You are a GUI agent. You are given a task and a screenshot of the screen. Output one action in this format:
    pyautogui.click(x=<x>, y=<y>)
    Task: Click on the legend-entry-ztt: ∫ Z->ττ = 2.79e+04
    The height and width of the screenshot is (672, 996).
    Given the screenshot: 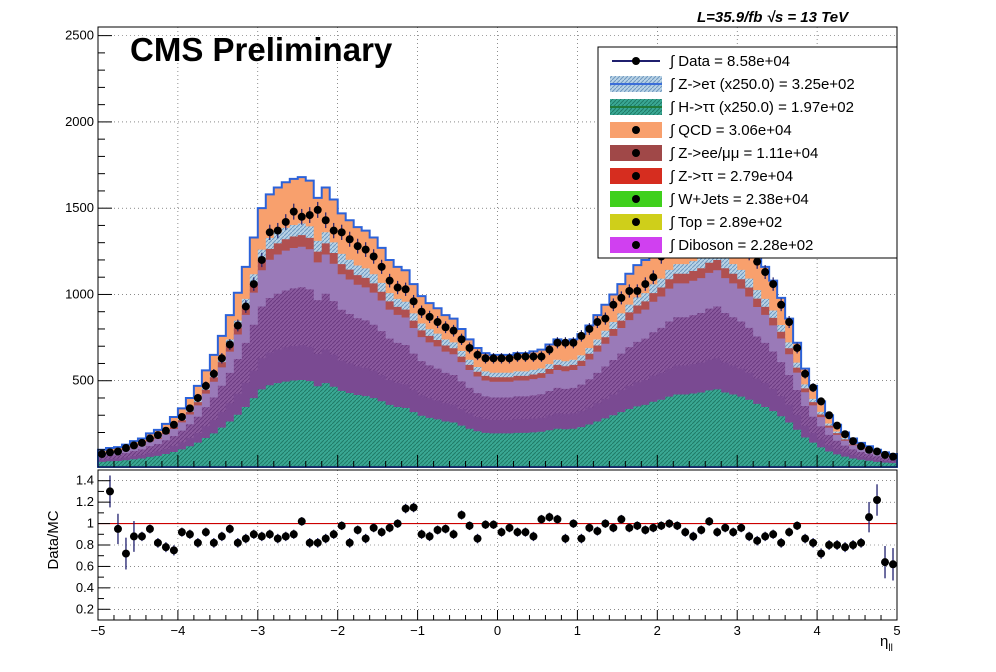 What is the action you would take?
    pyautogui.click(x=701, y=176)
    